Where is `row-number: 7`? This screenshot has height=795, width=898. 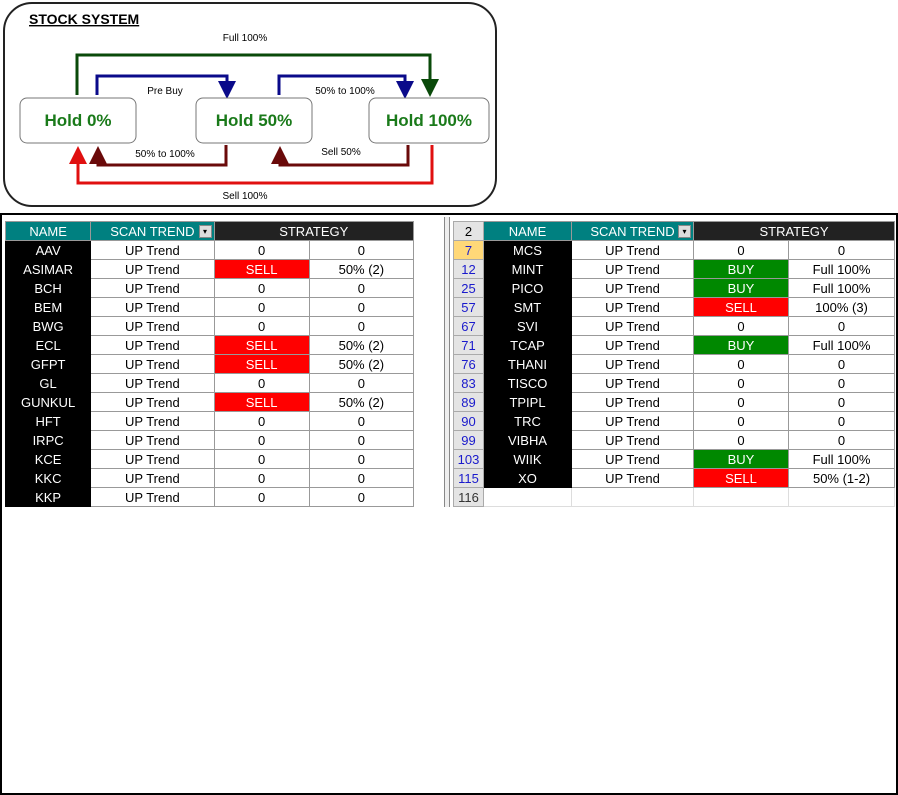 row-number: 7 is located at coordinates (468, 250).